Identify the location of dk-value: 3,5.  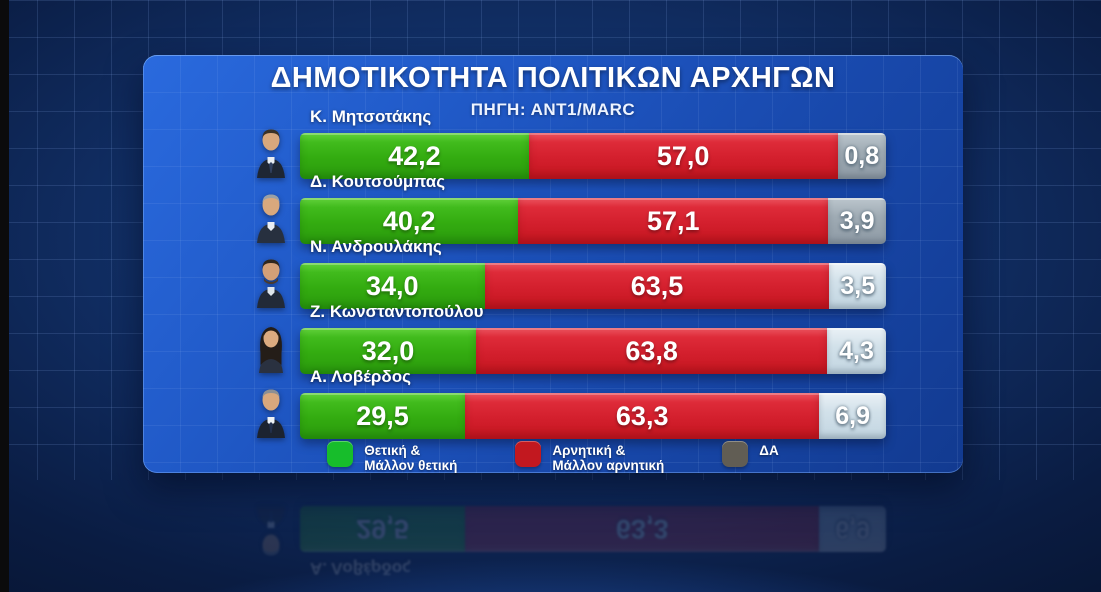
(858, 285).